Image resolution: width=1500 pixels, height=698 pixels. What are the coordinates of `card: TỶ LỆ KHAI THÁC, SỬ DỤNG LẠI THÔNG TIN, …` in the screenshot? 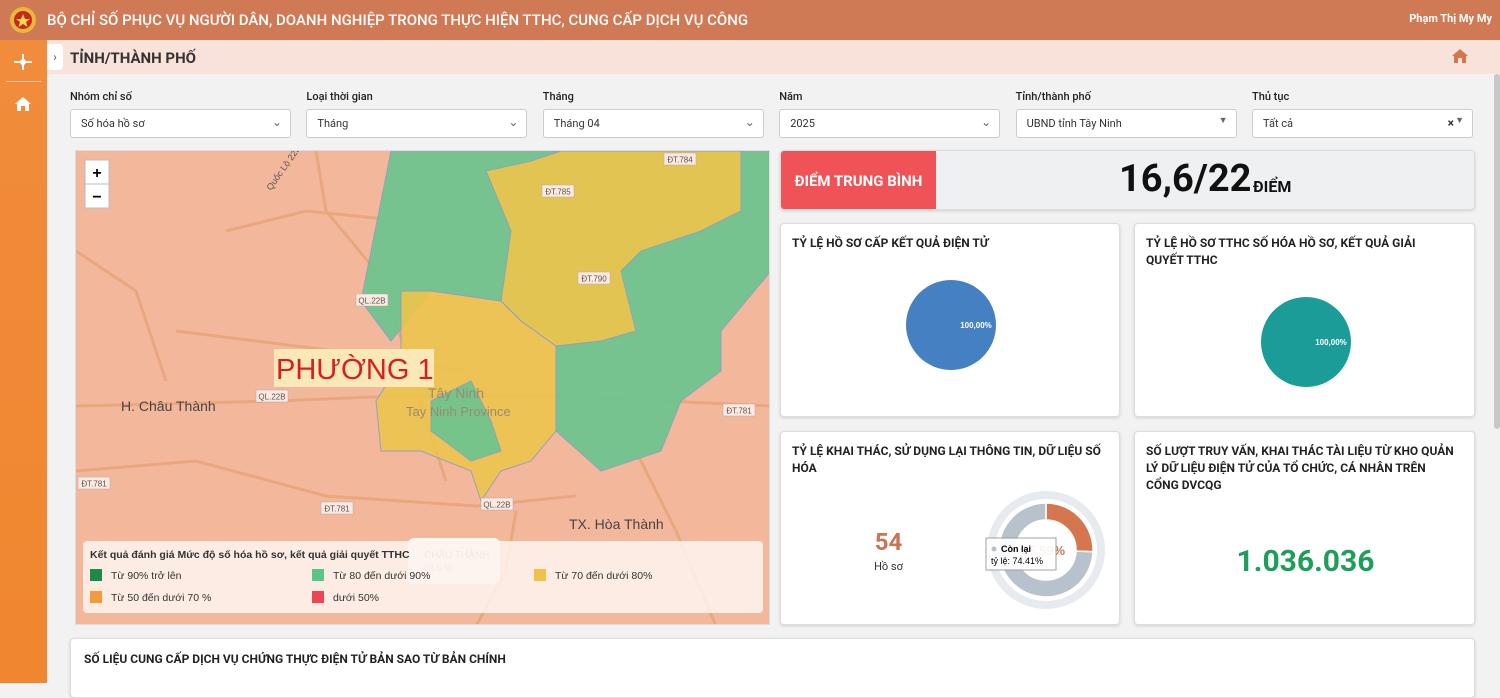 It's located at (950, 528).